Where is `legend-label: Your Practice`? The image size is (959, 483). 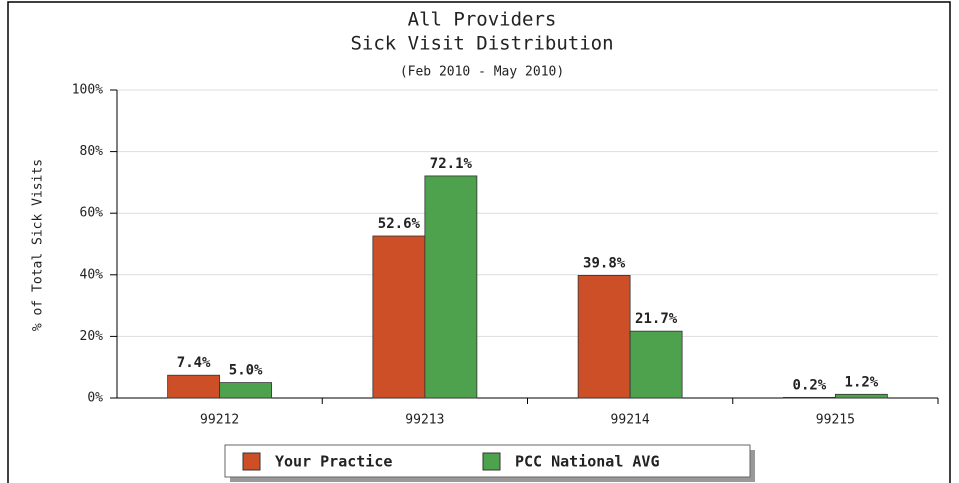
legend-label: Your Practice is located at coordinates (333, 462).